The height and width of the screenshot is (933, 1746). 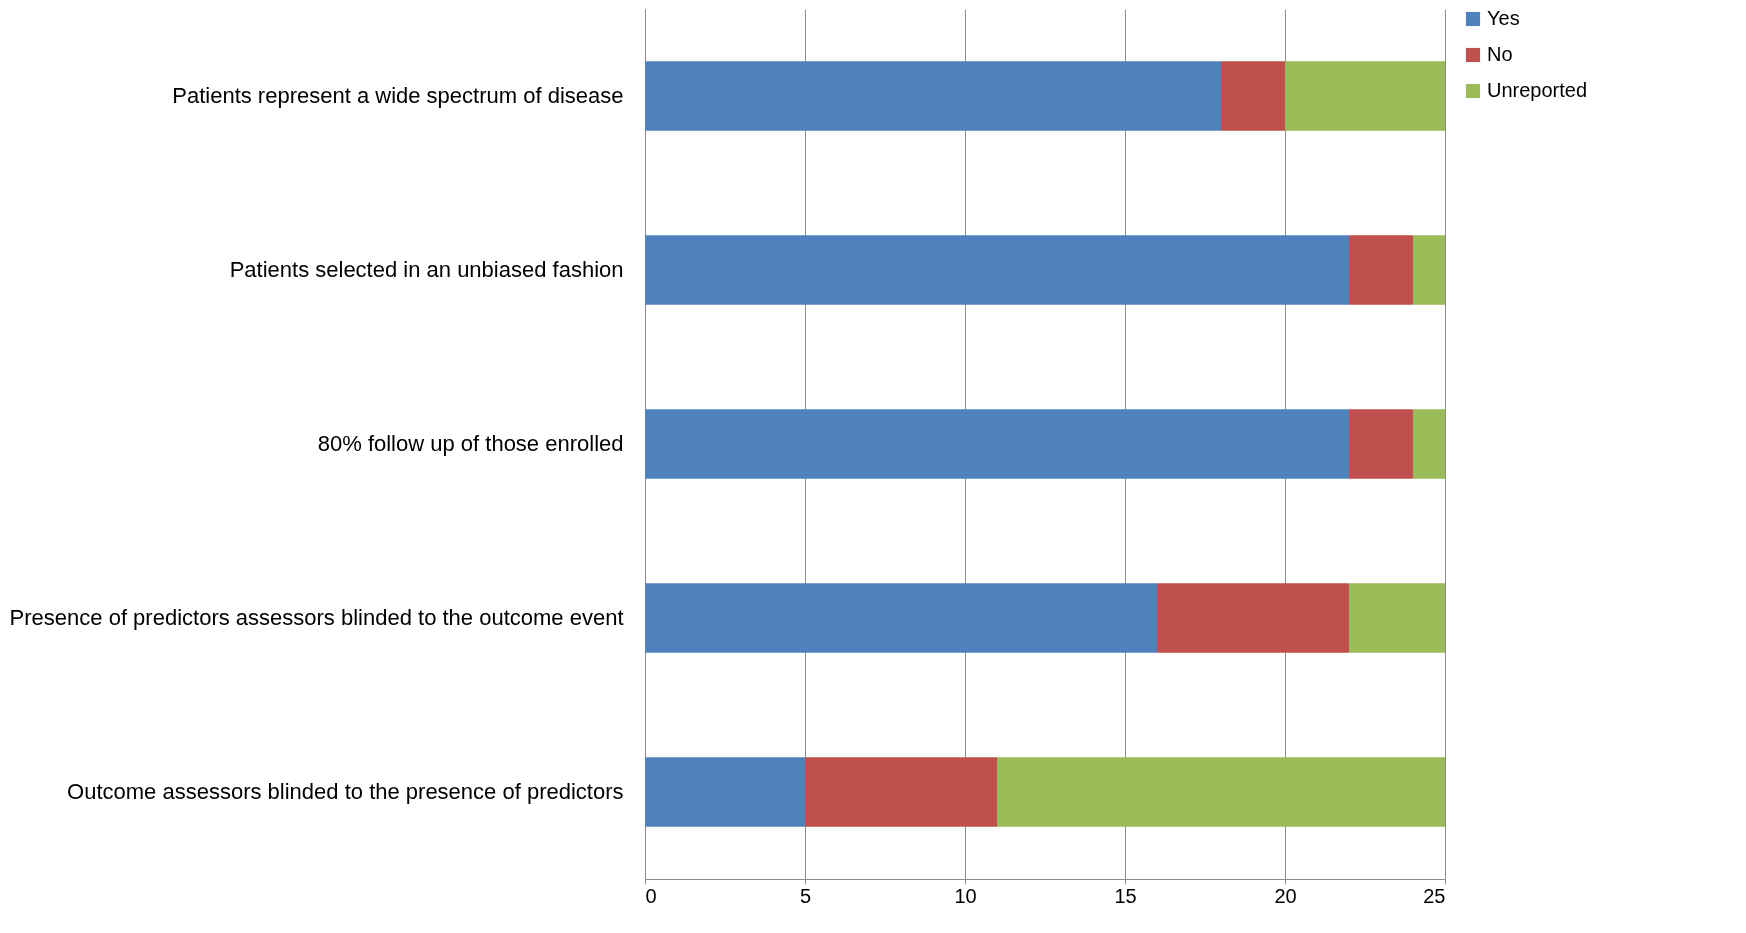 What do you see at coordinates (470, 443) in the screenshot?
I see `y-tick-label: 80% follow up of those enrolled` at bounding box center [470, 443].